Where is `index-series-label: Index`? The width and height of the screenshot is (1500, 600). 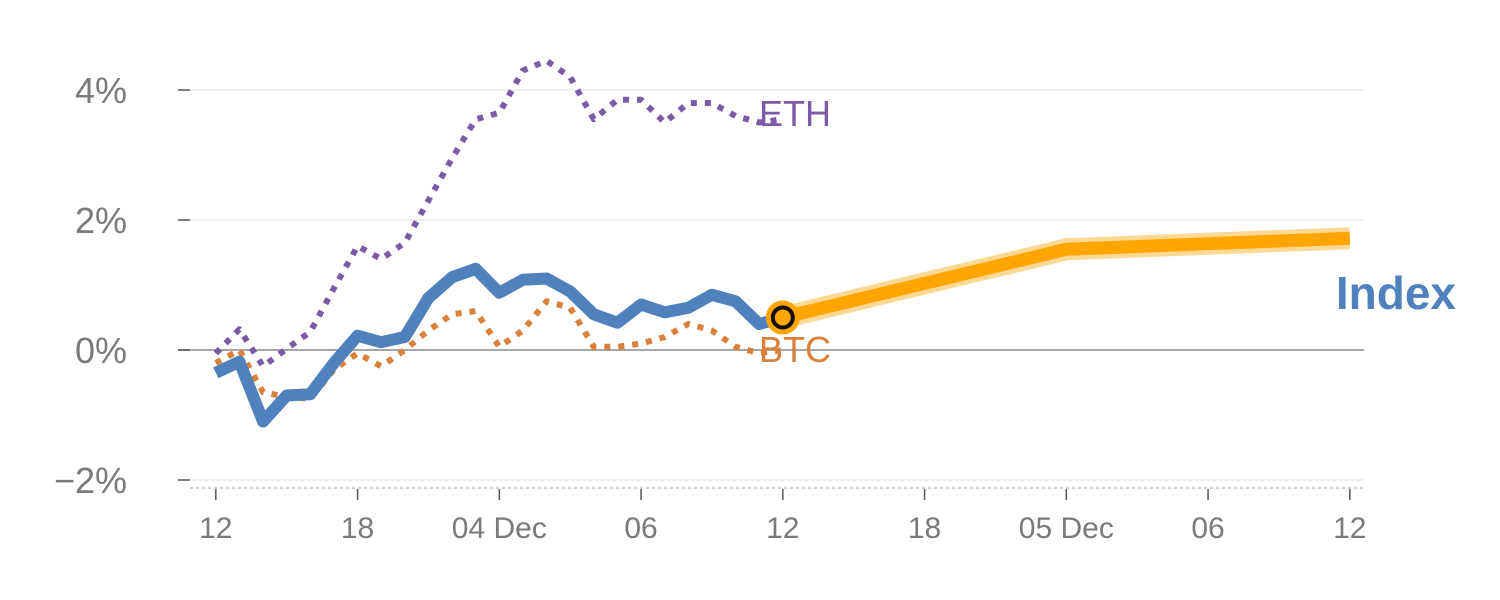
index-series-label: Index is located at coordinates (1396, 293).